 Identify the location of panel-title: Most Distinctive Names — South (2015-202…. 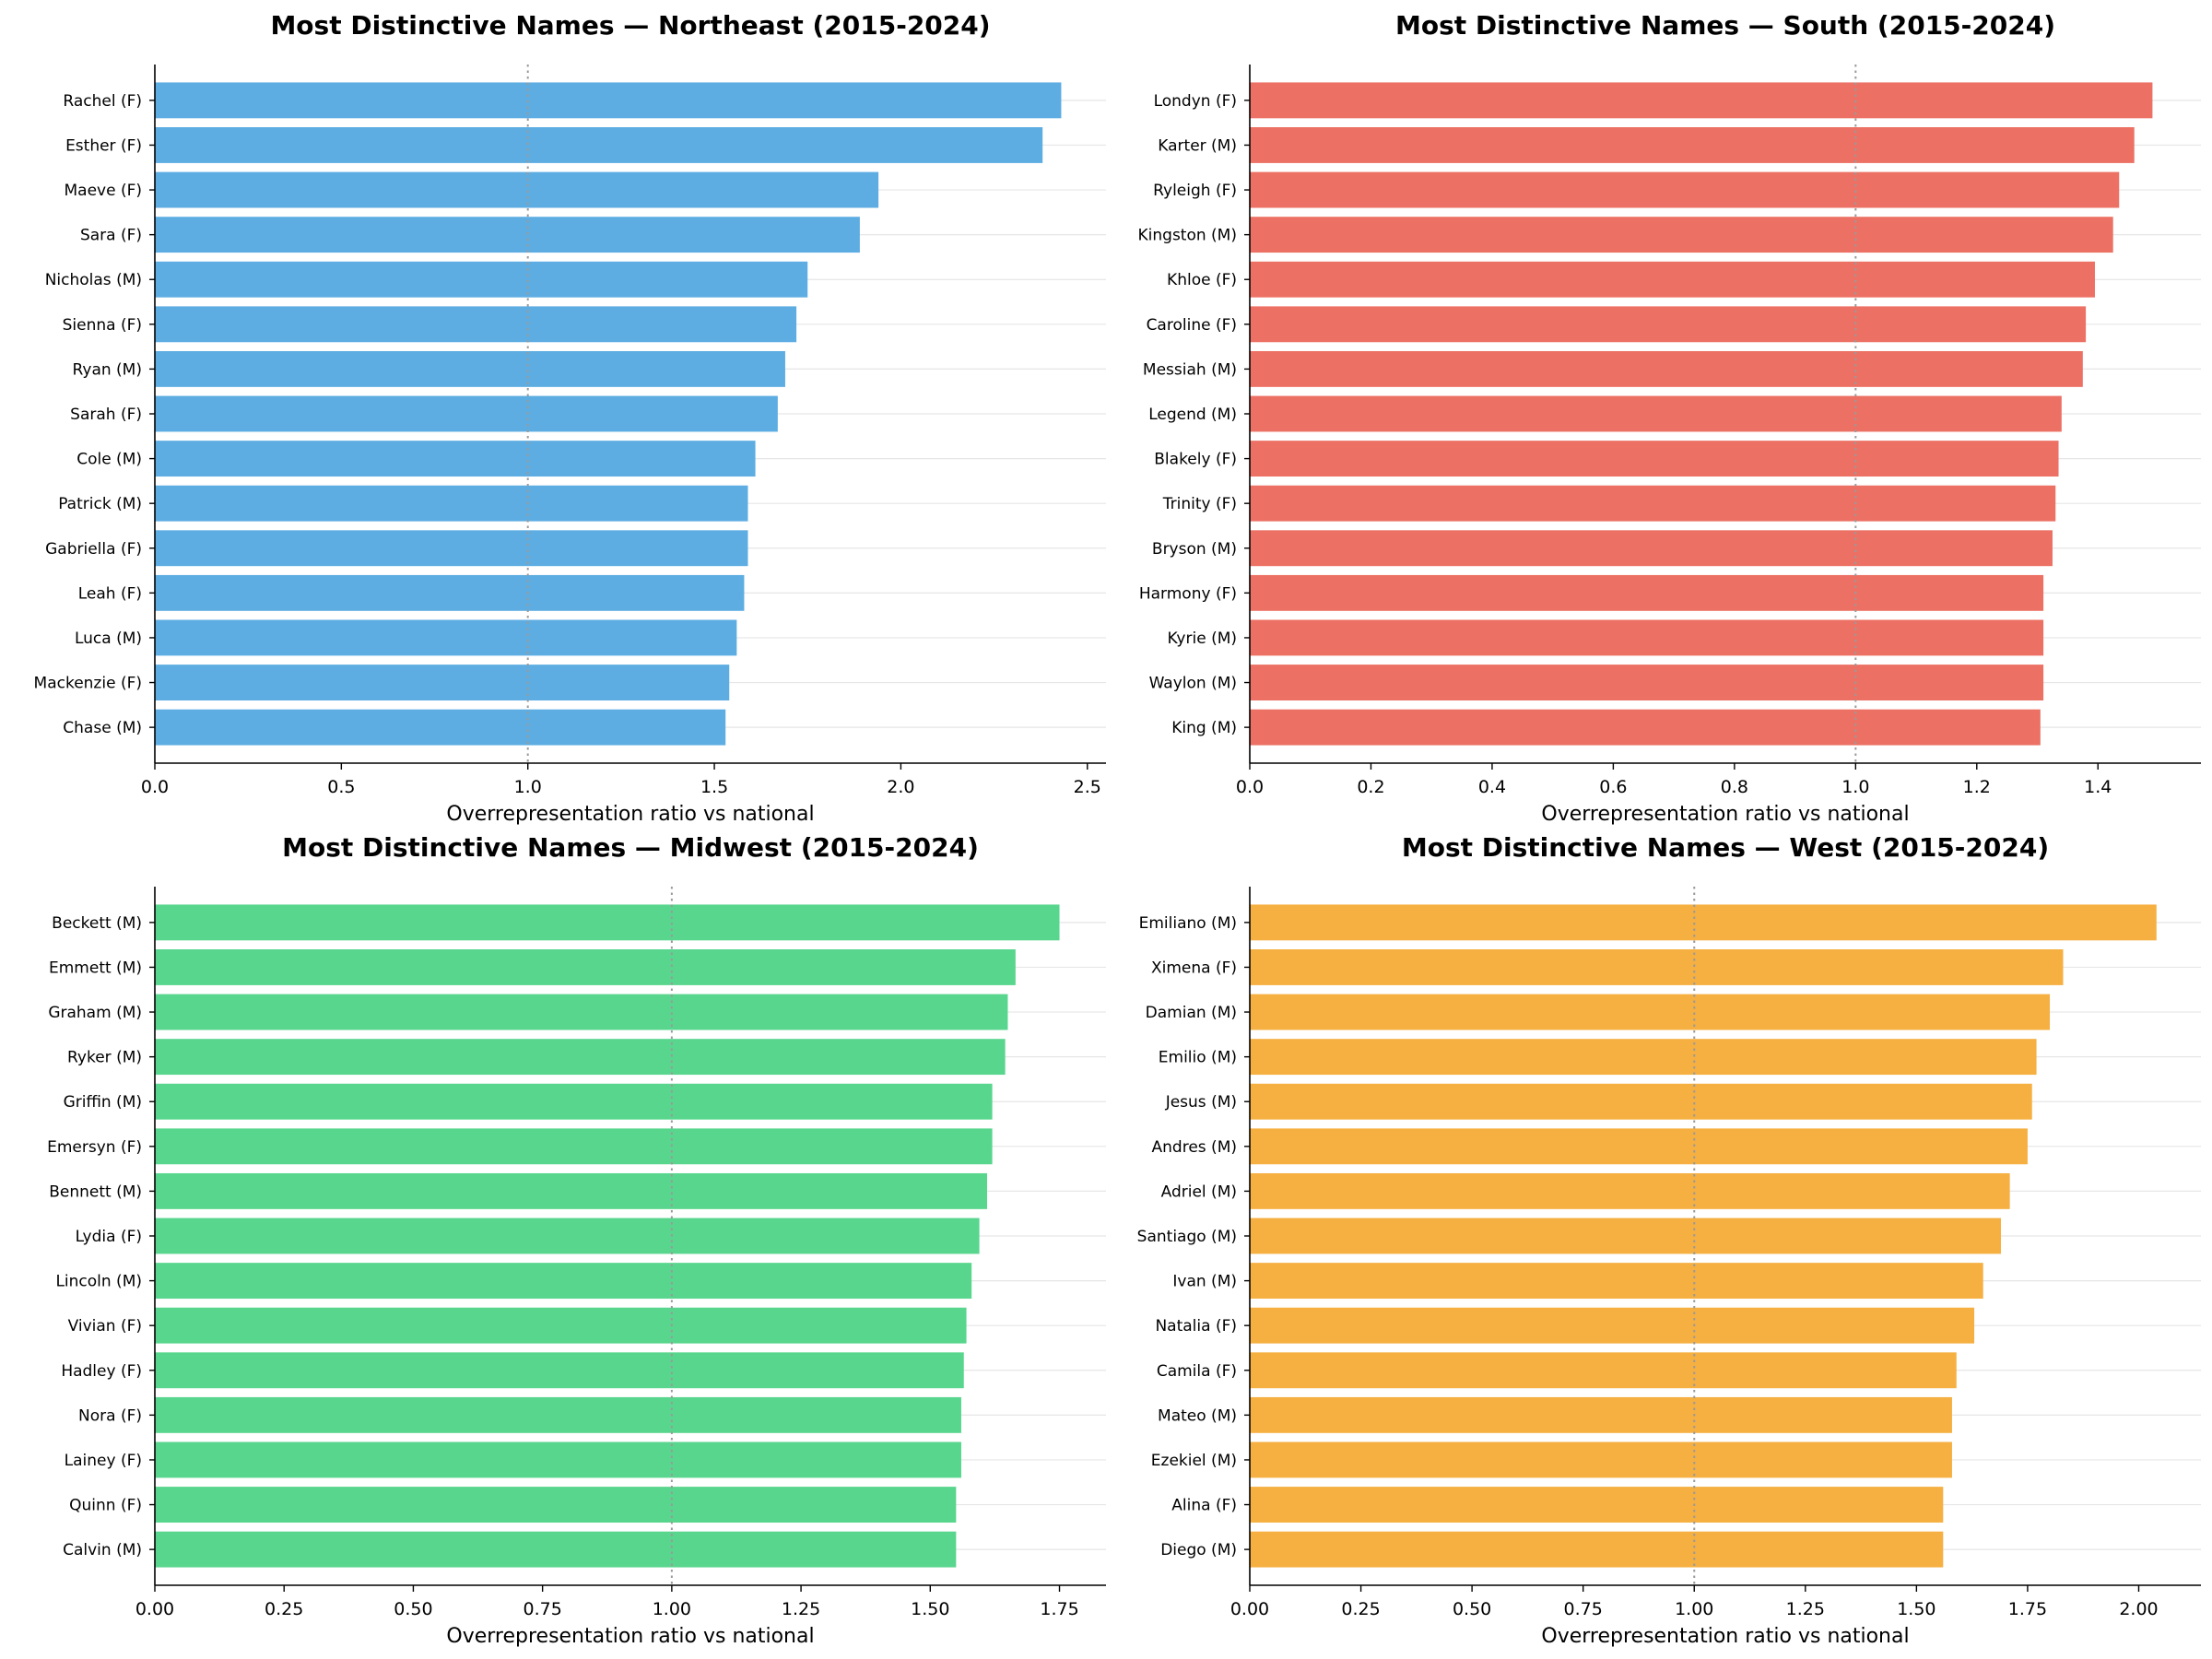
(1725, 25).